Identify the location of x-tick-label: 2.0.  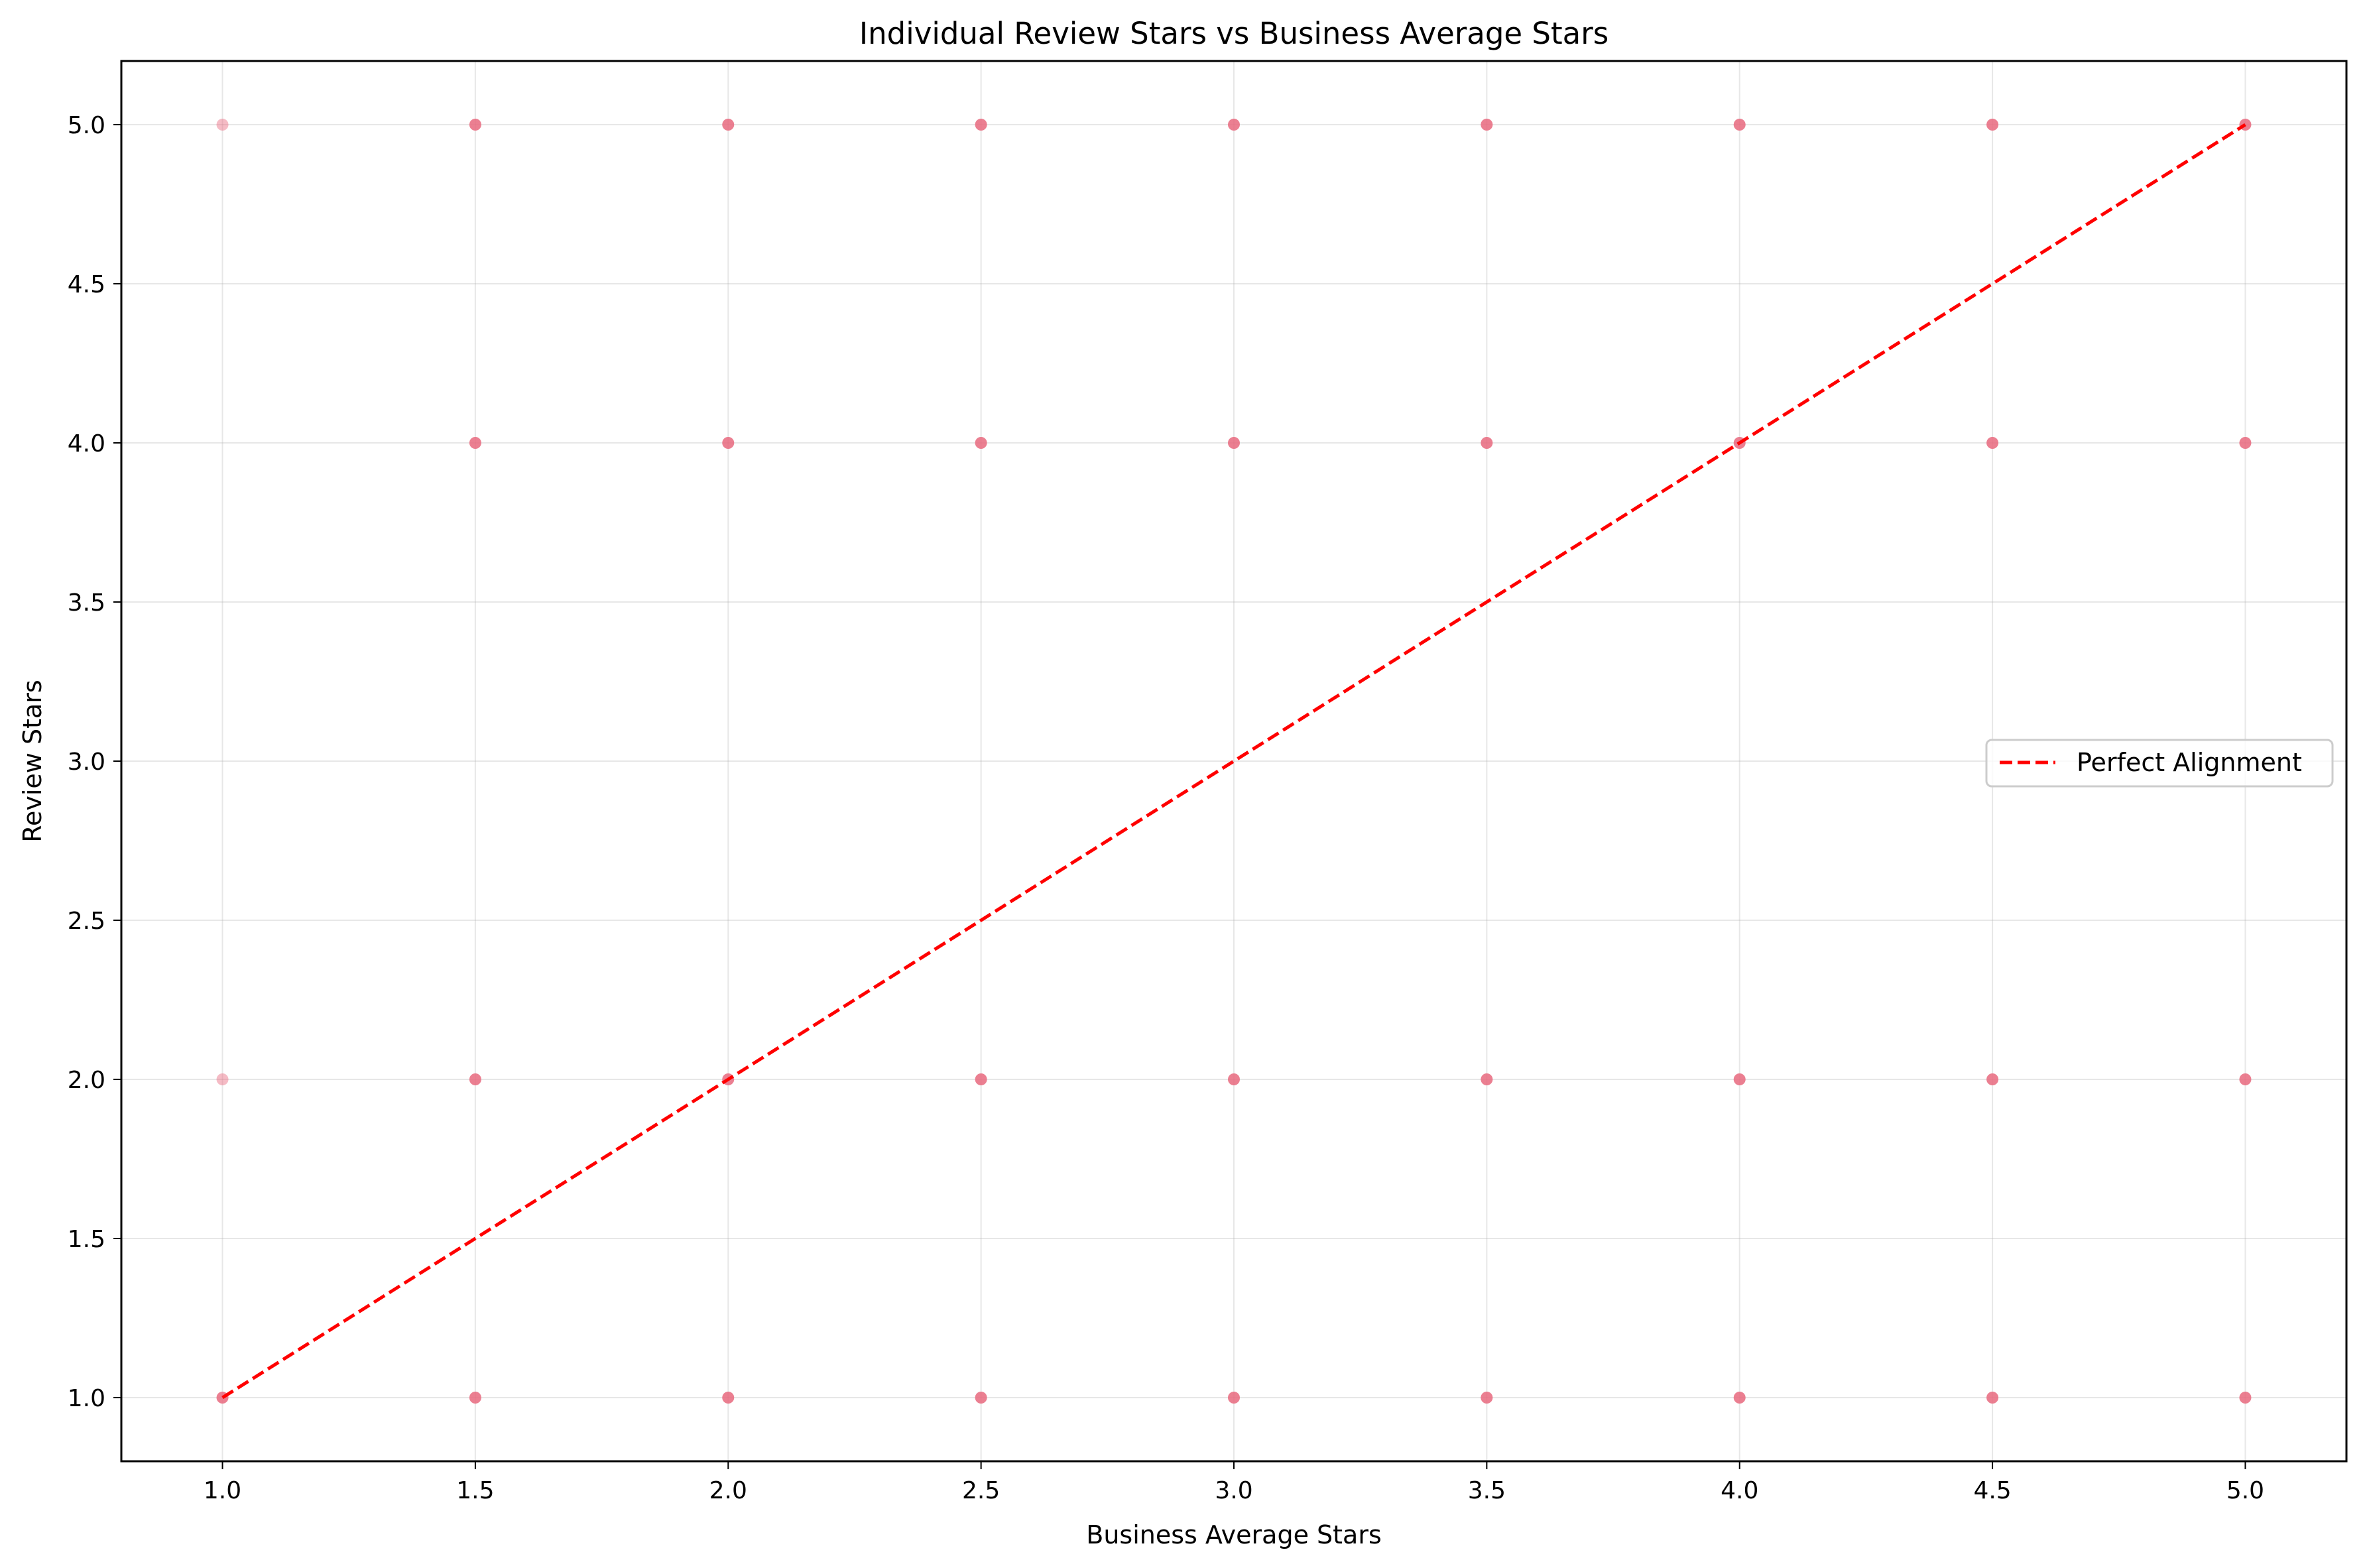
(728, 1490).